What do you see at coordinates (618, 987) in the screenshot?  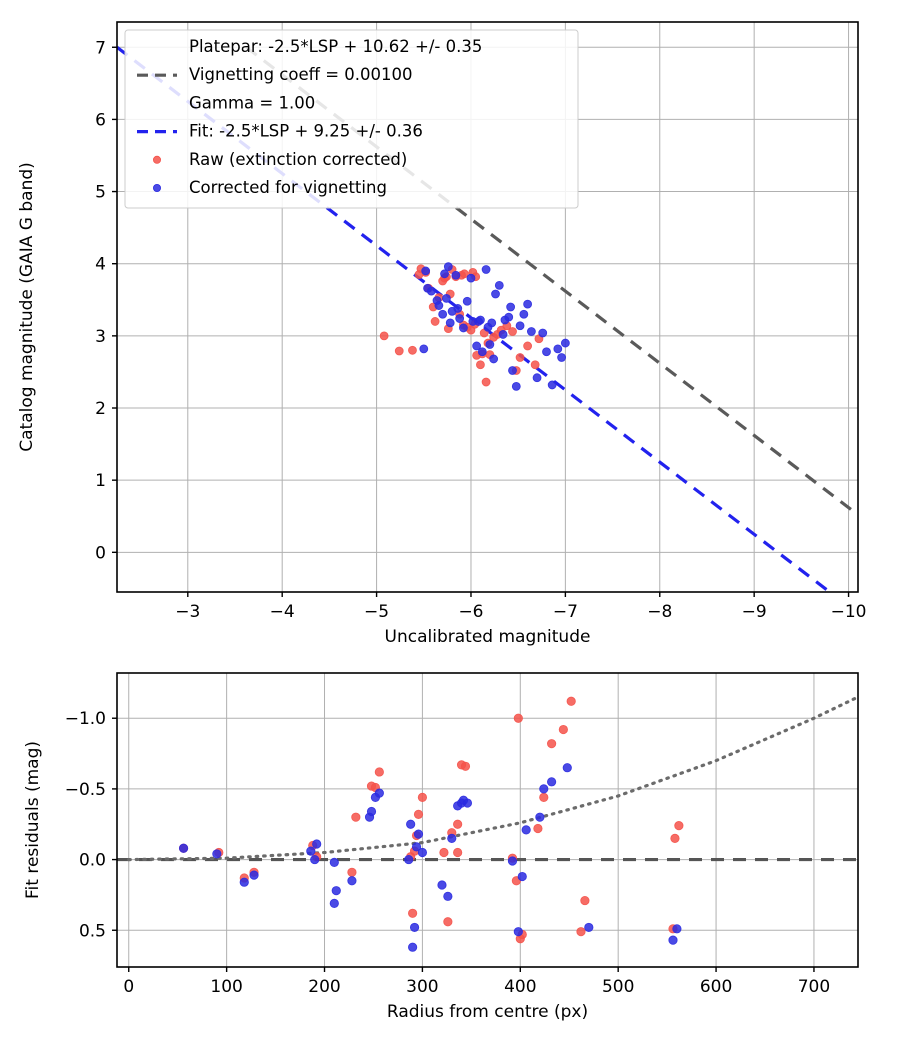 I see `x-tick-label: 500` at bounding box center [618, 987].